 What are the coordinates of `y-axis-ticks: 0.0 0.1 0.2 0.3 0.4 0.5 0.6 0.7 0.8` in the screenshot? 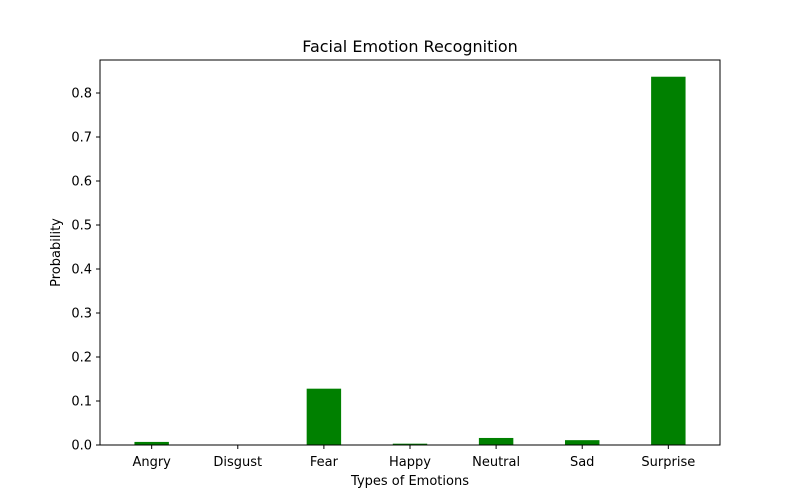 It's located at (85, 270).